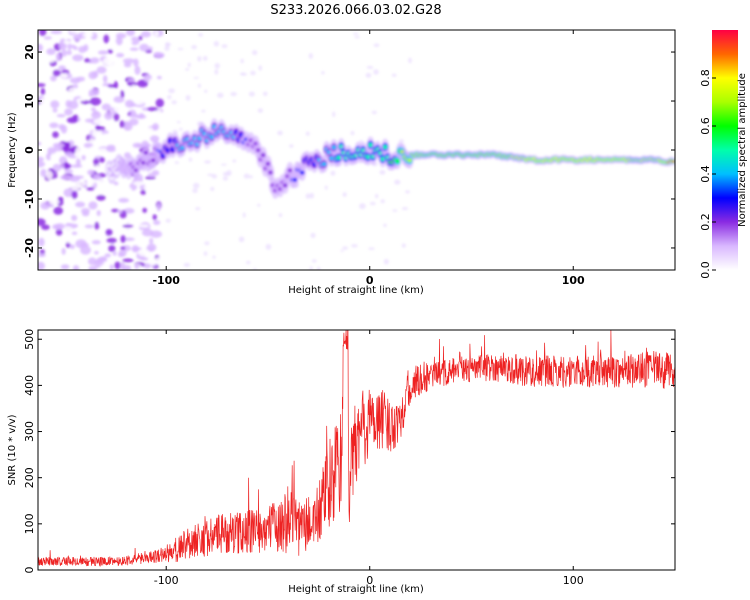 This screenshot has height=600, width=750. I want to click on y-tick-label: 20, so click(29, 52).